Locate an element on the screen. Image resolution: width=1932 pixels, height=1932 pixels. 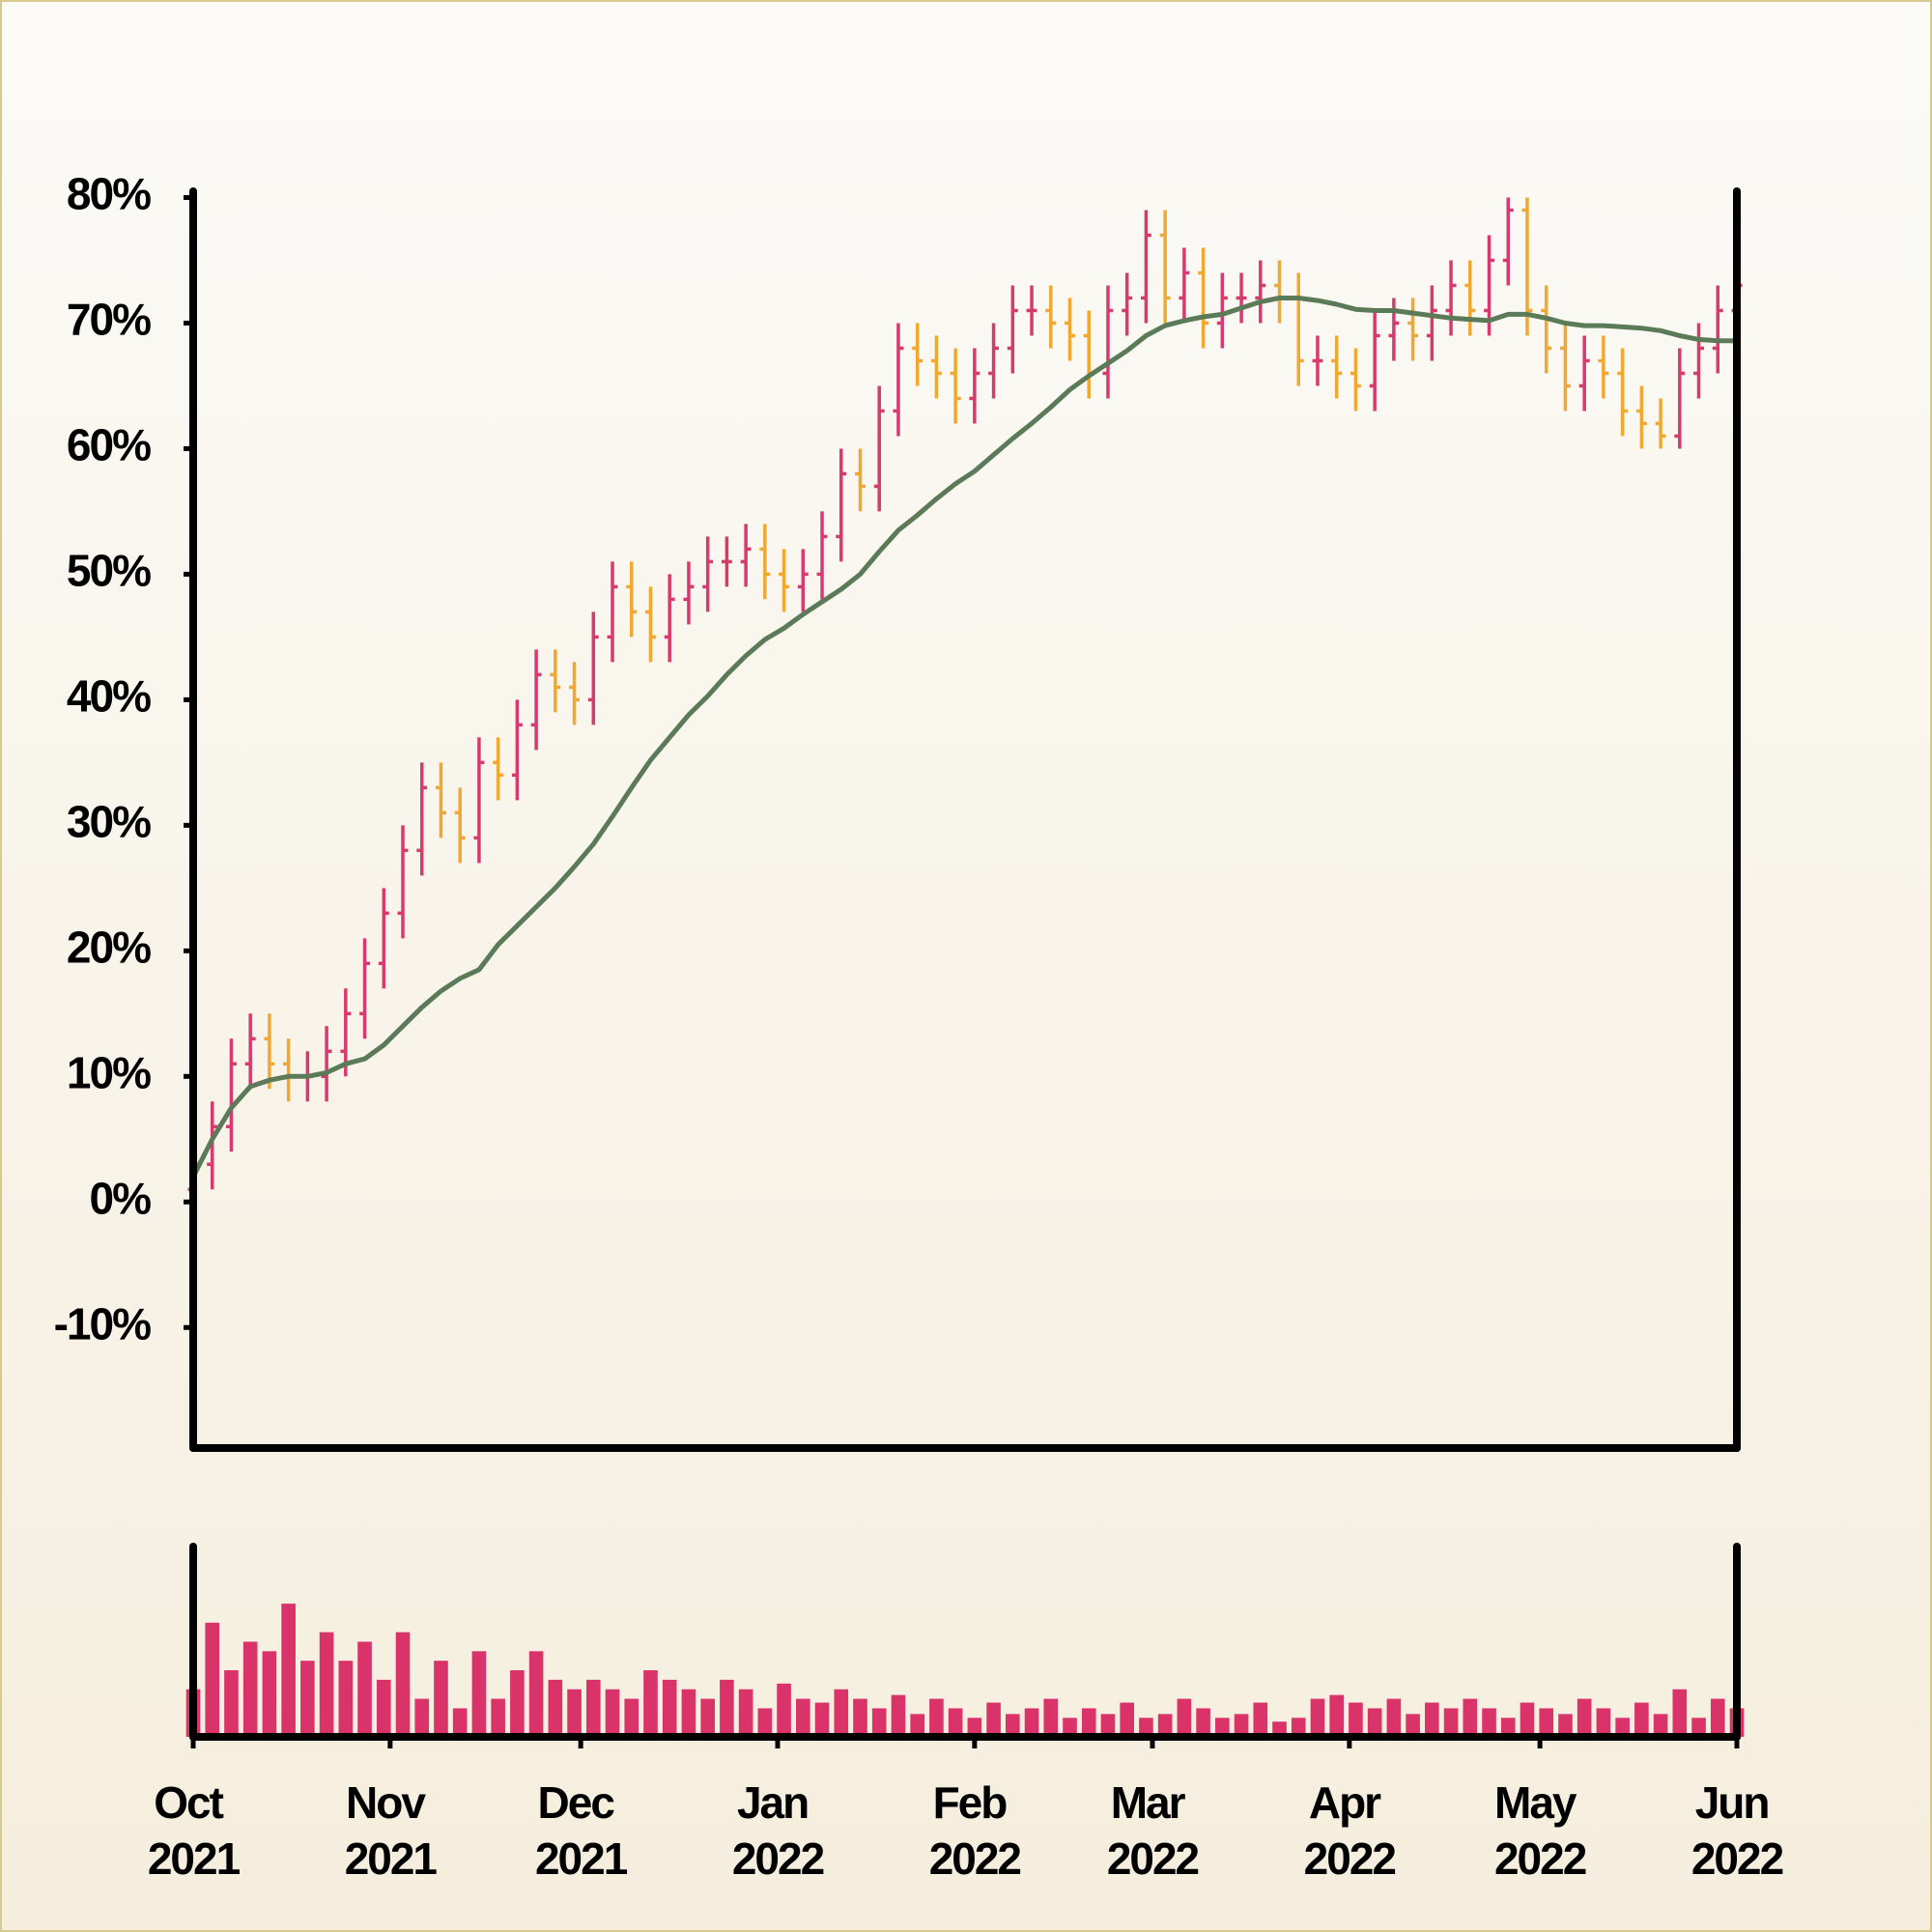
x-tick-label-line: Apr is located at coordinates (1349, 1802).